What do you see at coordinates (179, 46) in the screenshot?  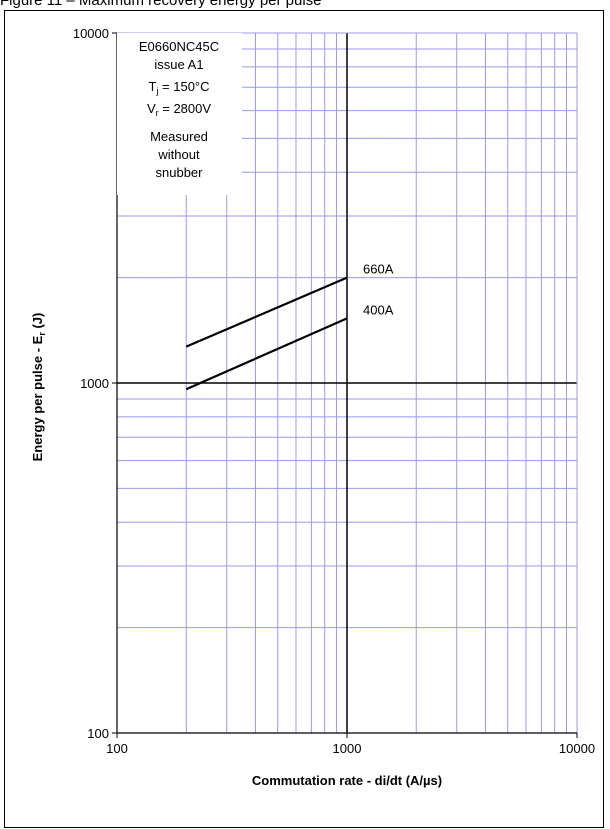 I see `info-device: E0660NC45C` at bounding box center [179, 46].